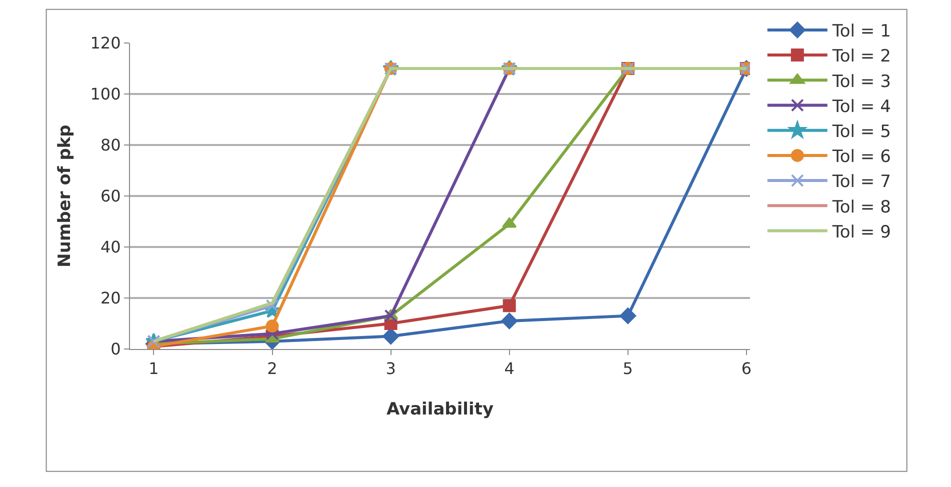  Describe the element at coordinates (861, 82) in the screenshot. I see `legend-label: Tol = 3` at that location.